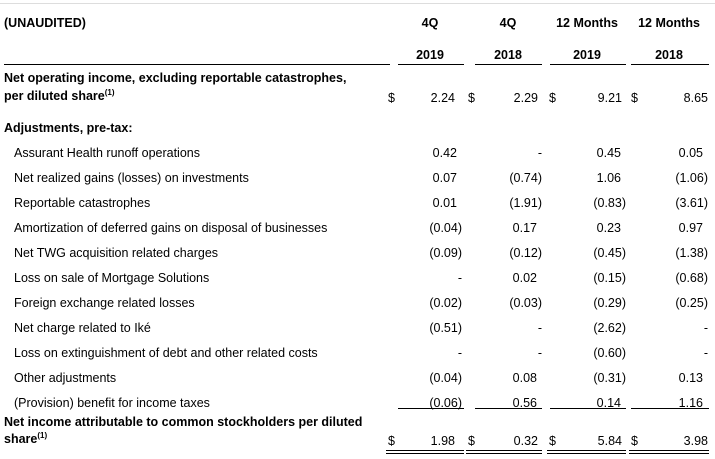 The height and width of the screenshot is (459, 715). What do you see at coordinates (608, 228) in the screenshot?
I see `adjustment-value: 0.23` at bounding box center [608, 228].